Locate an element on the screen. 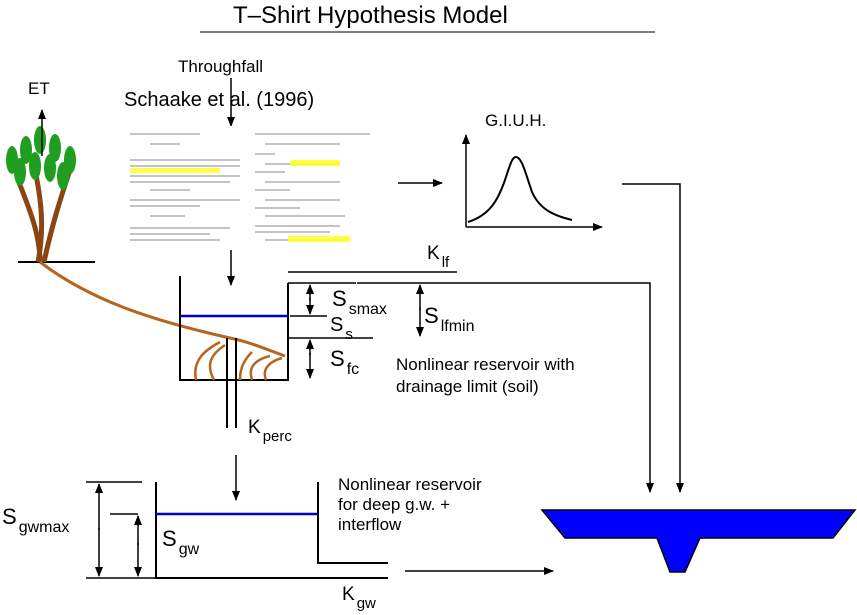  giuh-curve-plot is located at coordinates (532, 182).